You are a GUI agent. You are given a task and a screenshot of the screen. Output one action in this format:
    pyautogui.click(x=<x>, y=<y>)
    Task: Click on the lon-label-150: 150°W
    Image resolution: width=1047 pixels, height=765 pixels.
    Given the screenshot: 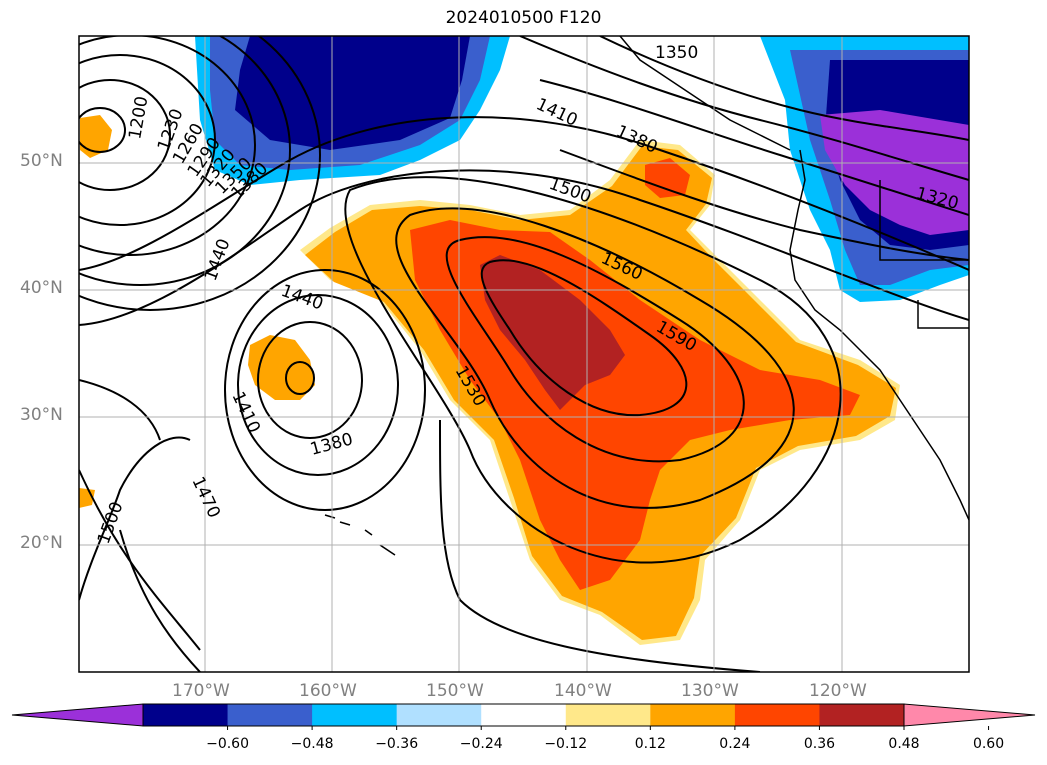 What is the action you would take?
    pyautogui.click(x=455, y=691)
    